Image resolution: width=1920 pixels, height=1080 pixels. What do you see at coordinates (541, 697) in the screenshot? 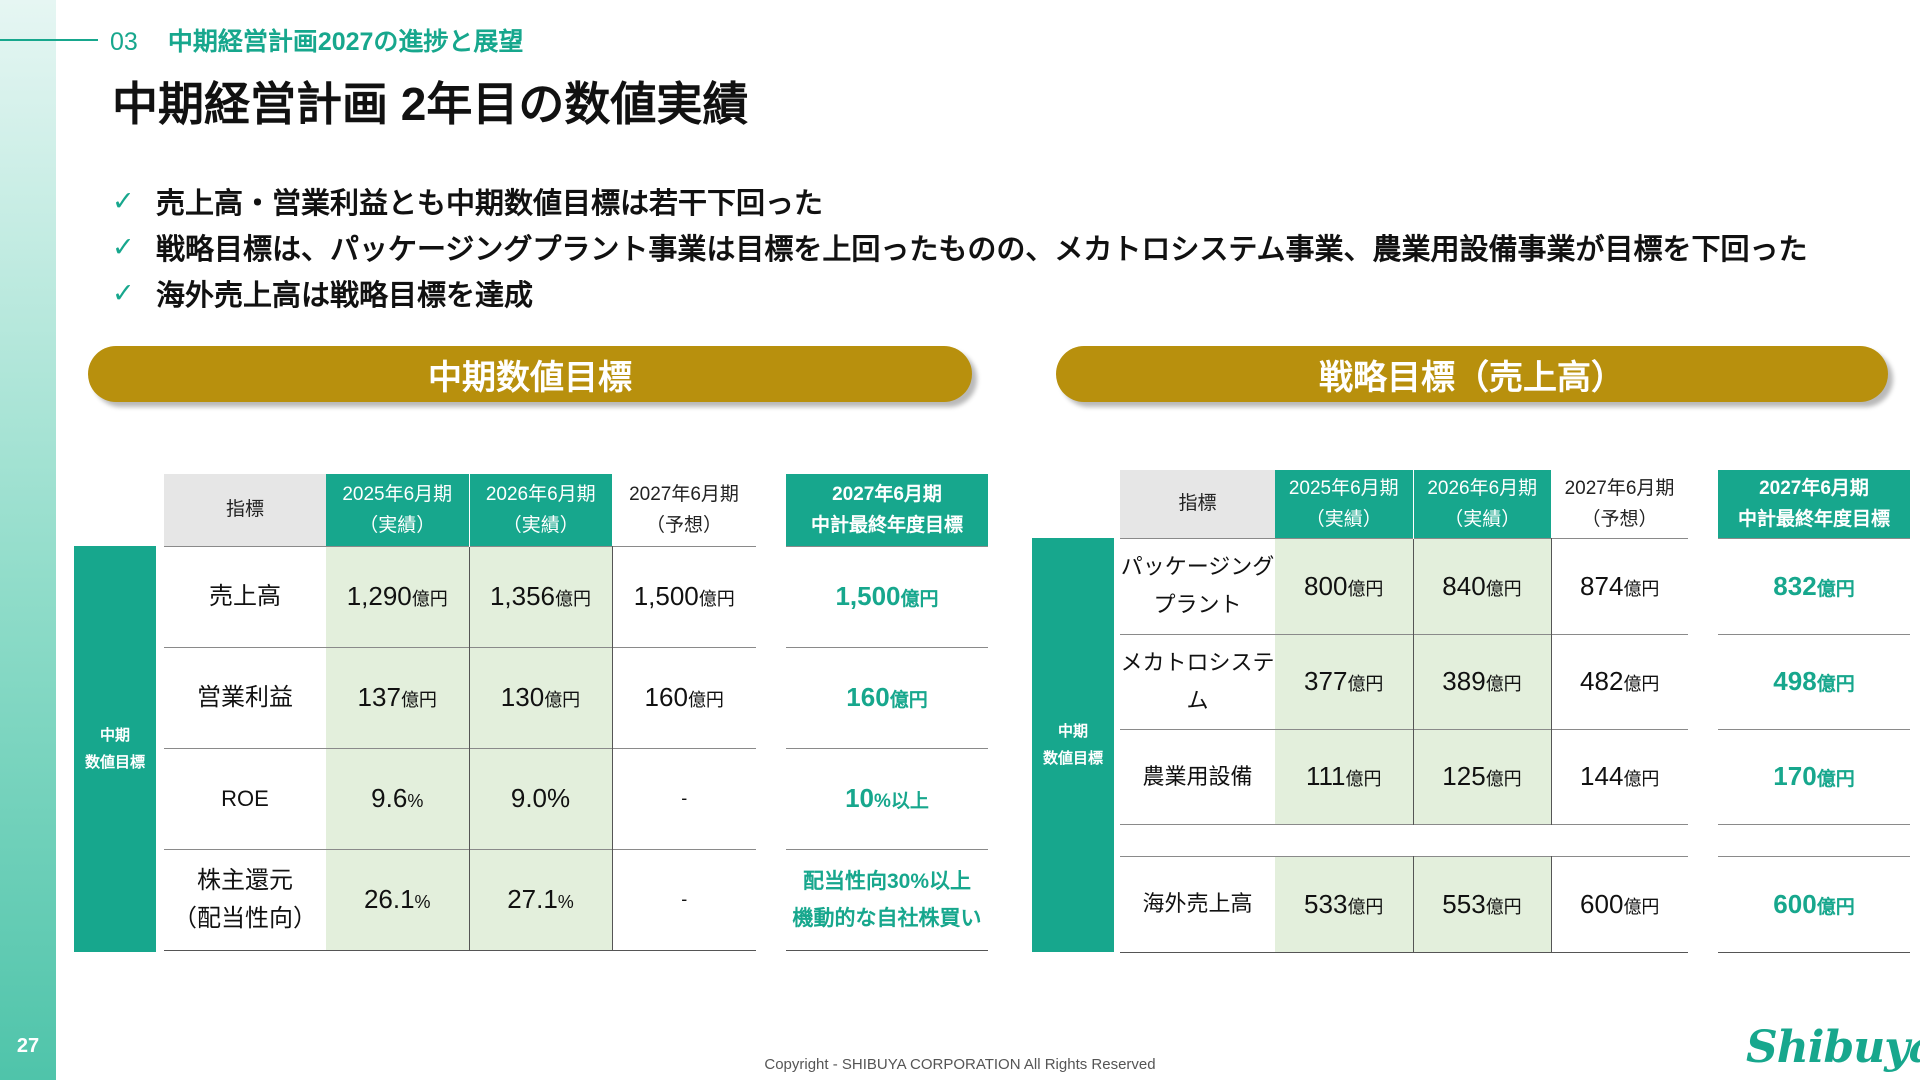
I see `value-fy2026: 130億円` at bounding box center [541, 697].